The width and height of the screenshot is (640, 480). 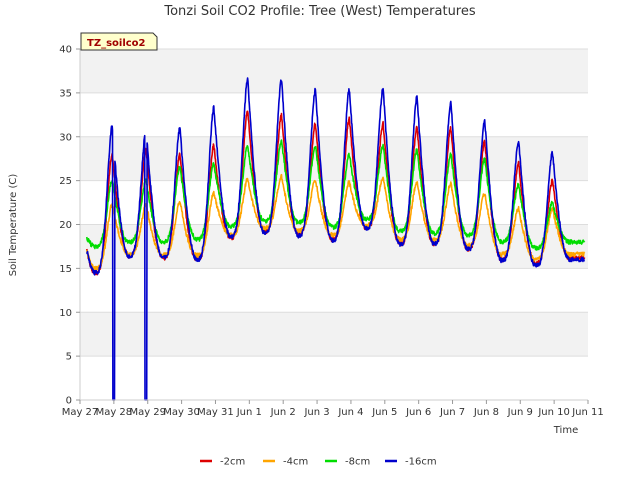 What do you see at coordinates (587, 412) in the screenshot?
I see `x-tick-label: Jun 11` at bounding box center [587, 412].